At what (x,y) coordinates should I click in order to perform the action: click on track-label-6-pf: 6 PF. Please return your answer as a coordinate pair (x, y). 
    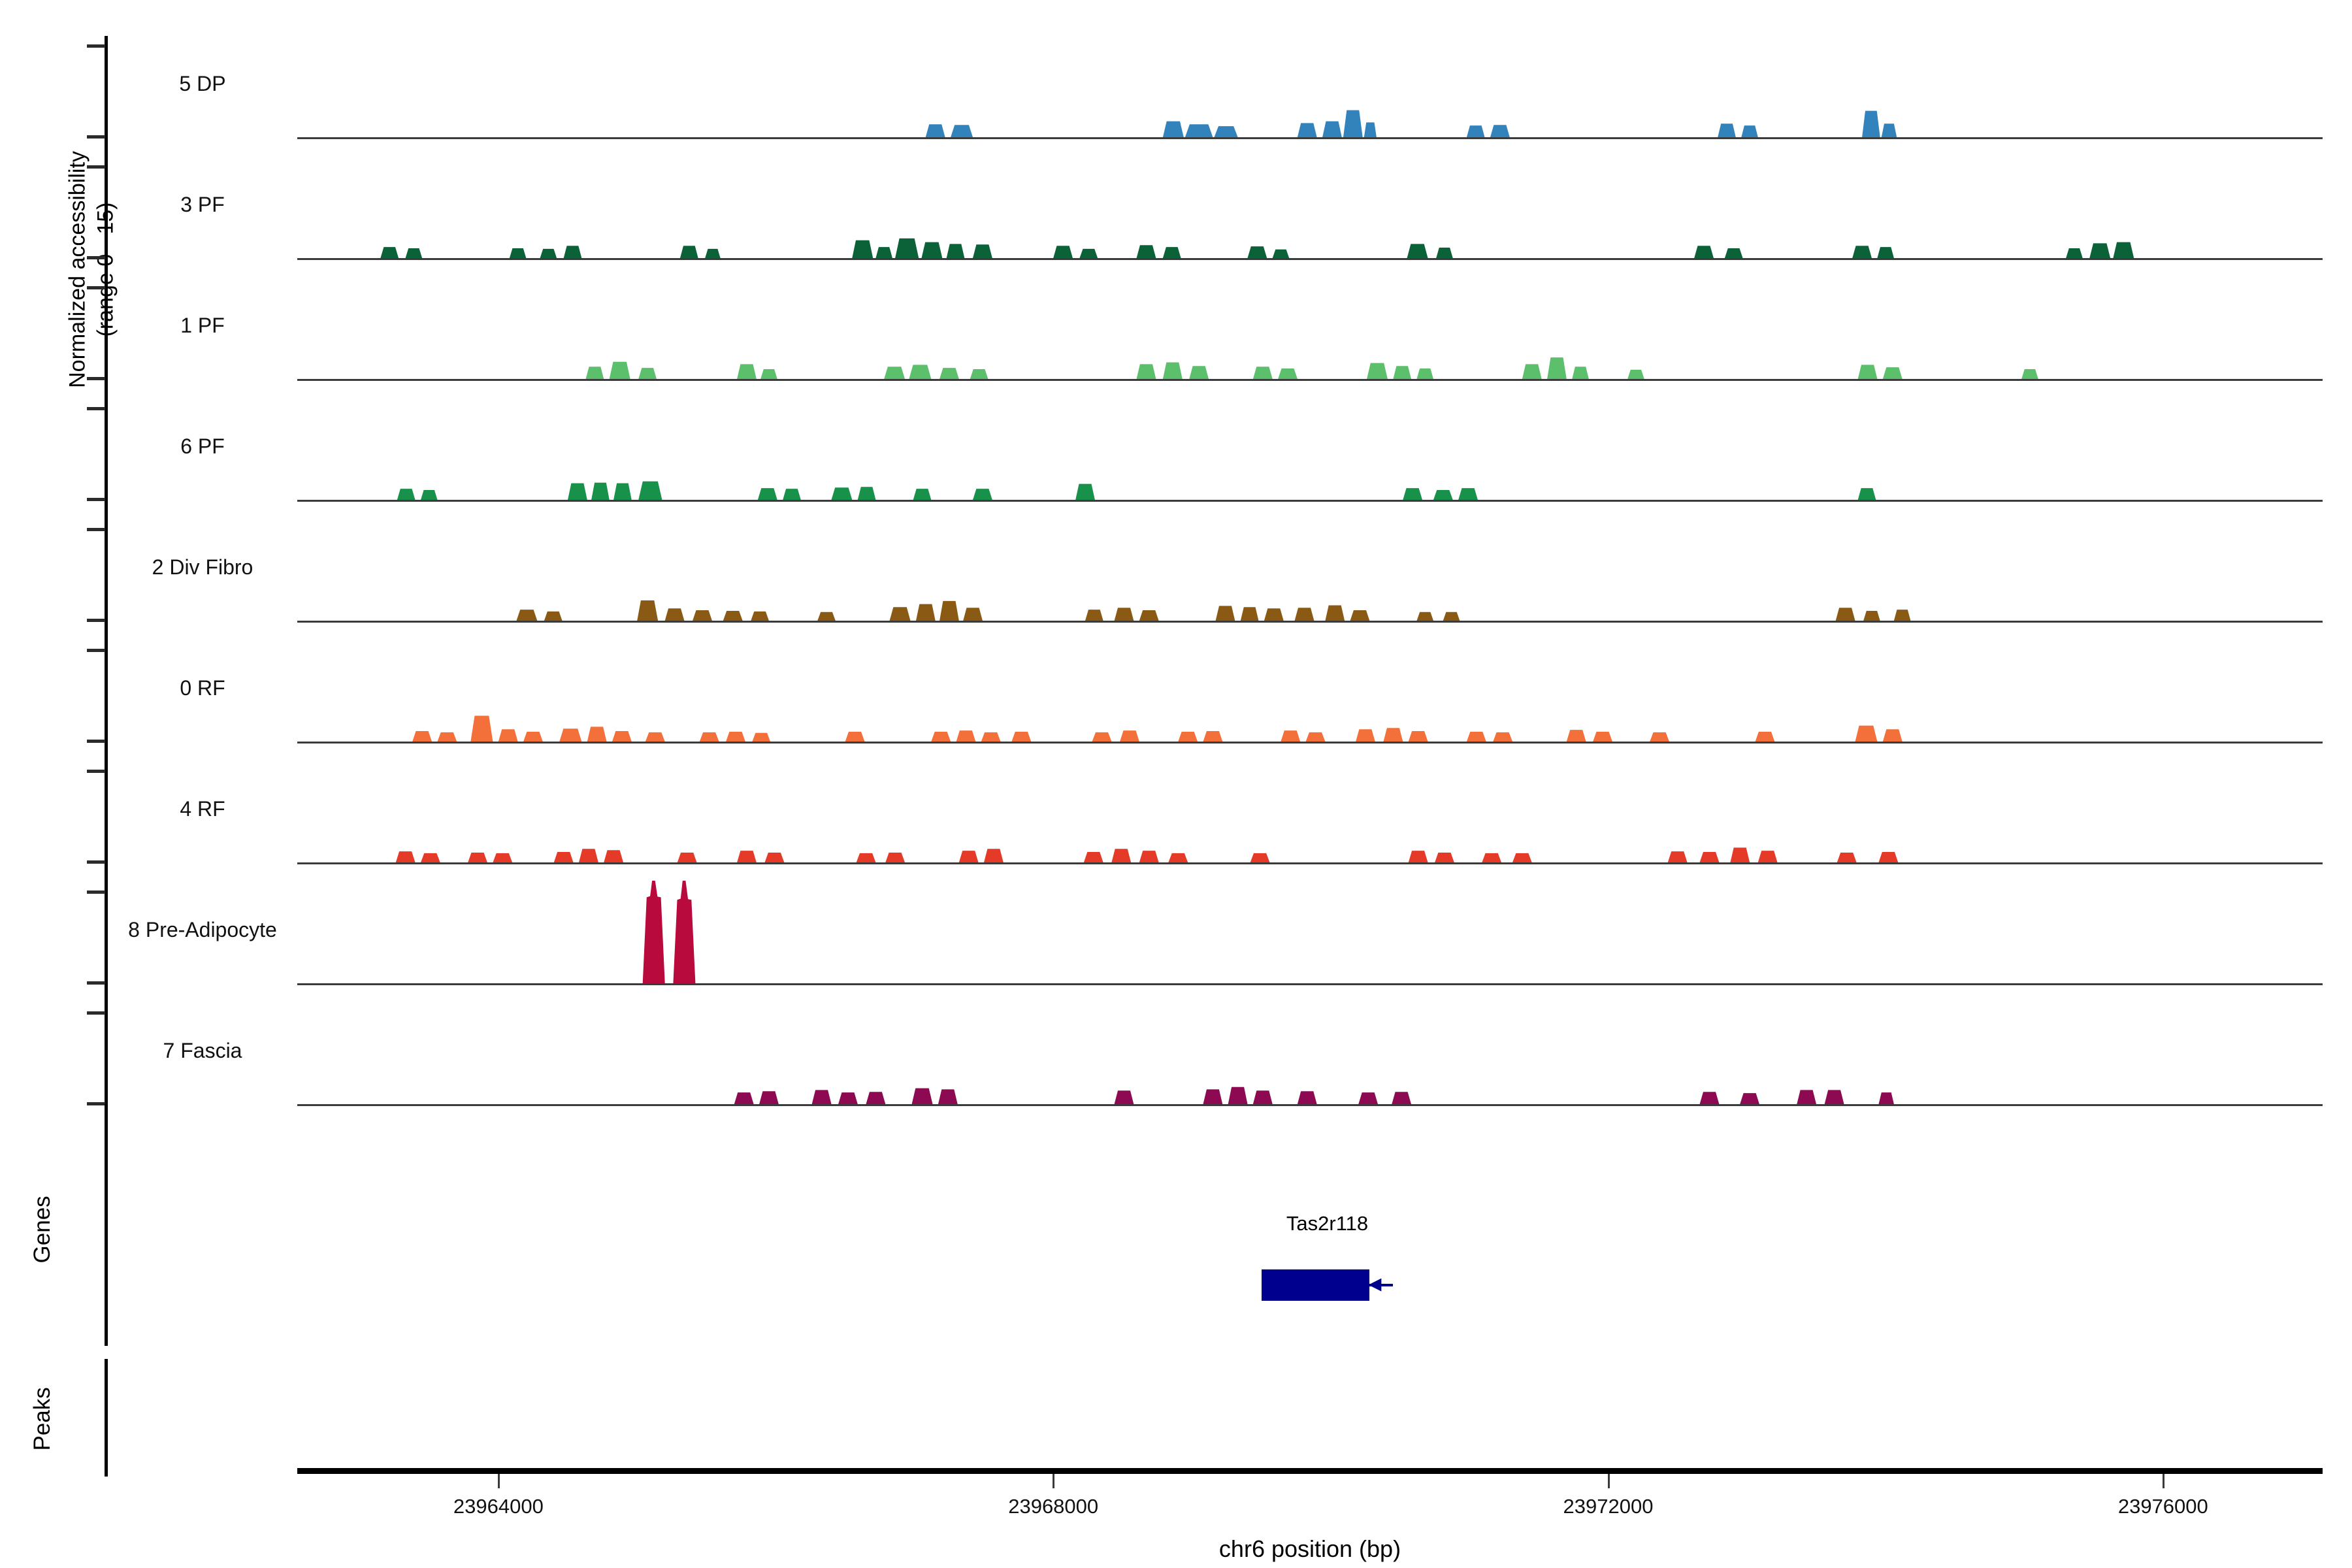
    Looking at the image, I should click on (202, 446).